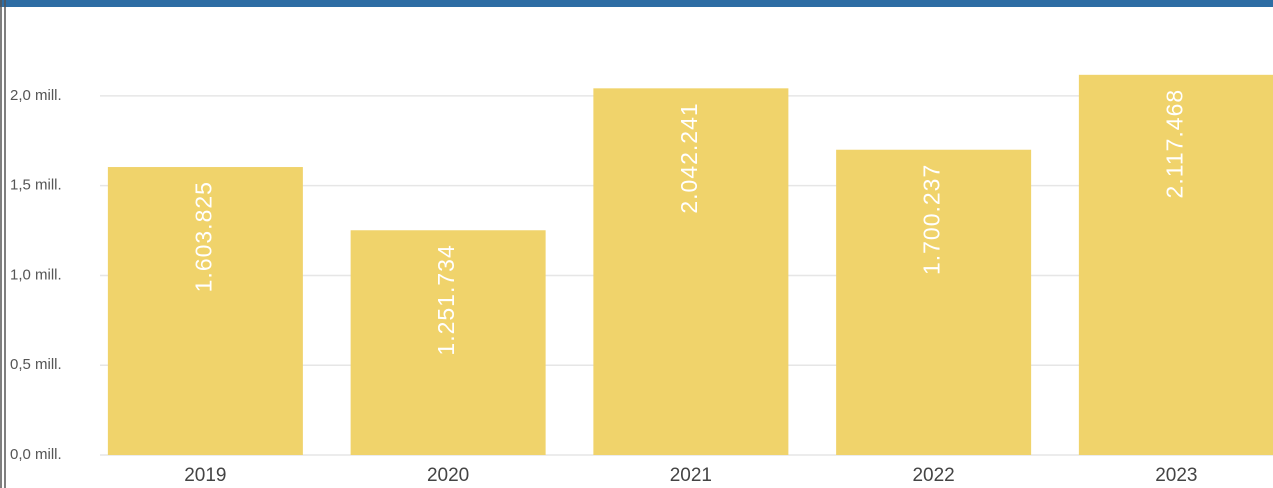  I want to click on y-tick-label: 2,0 mill., so click(36, 95).